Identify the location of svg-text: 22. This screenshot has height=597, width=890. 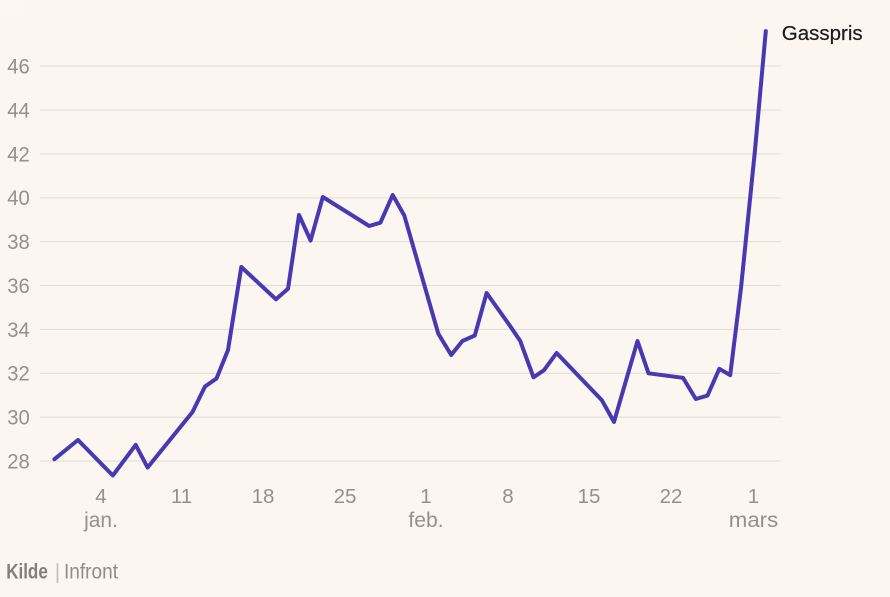
(671, 496).